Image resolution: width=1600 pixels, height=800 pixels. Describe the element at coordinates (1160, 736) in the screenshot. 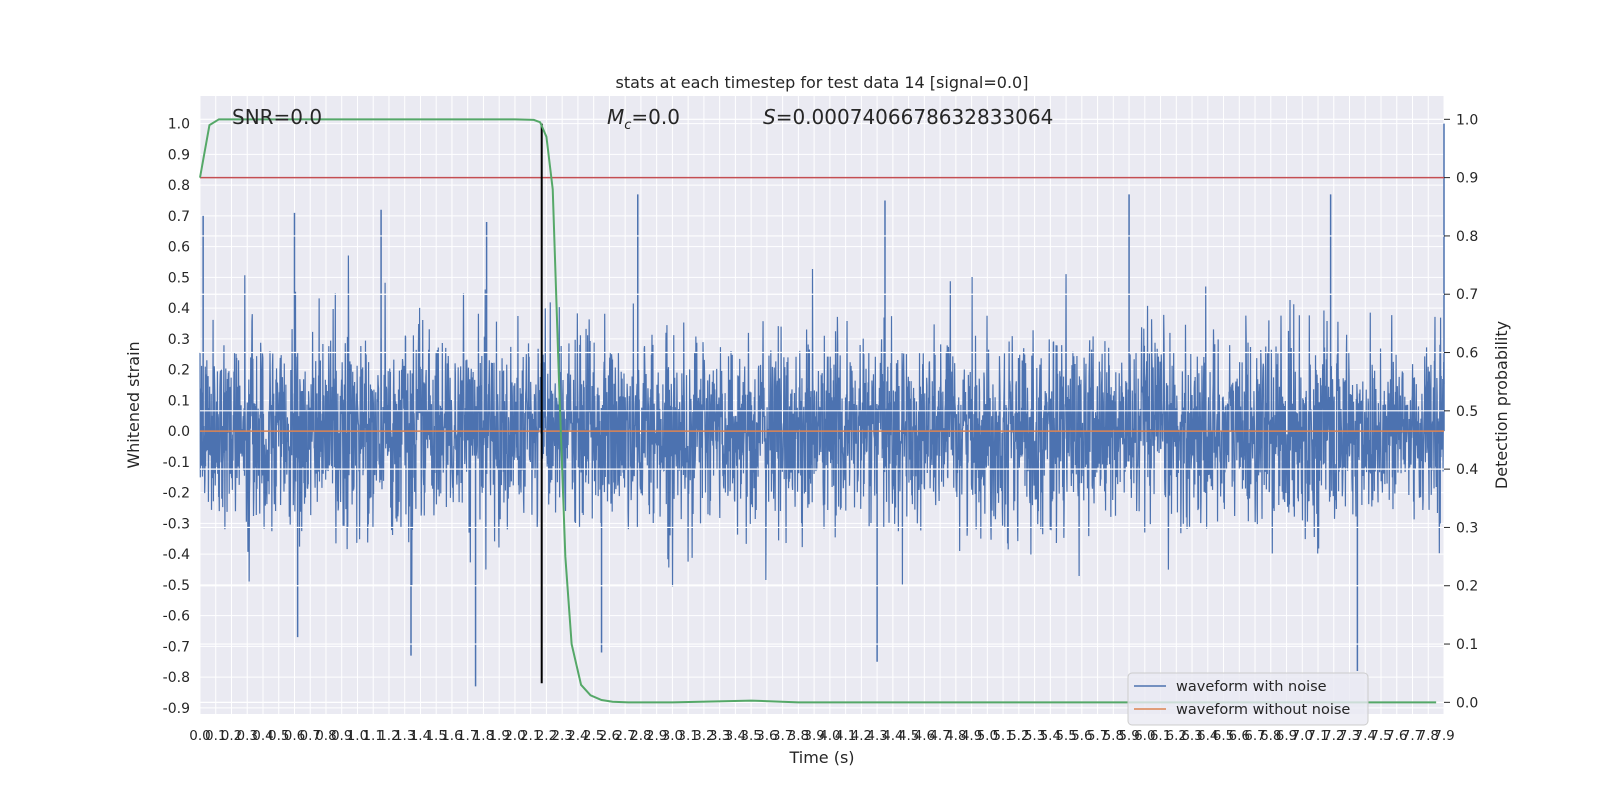

I see `x-tick-label: 6.1` at that location.